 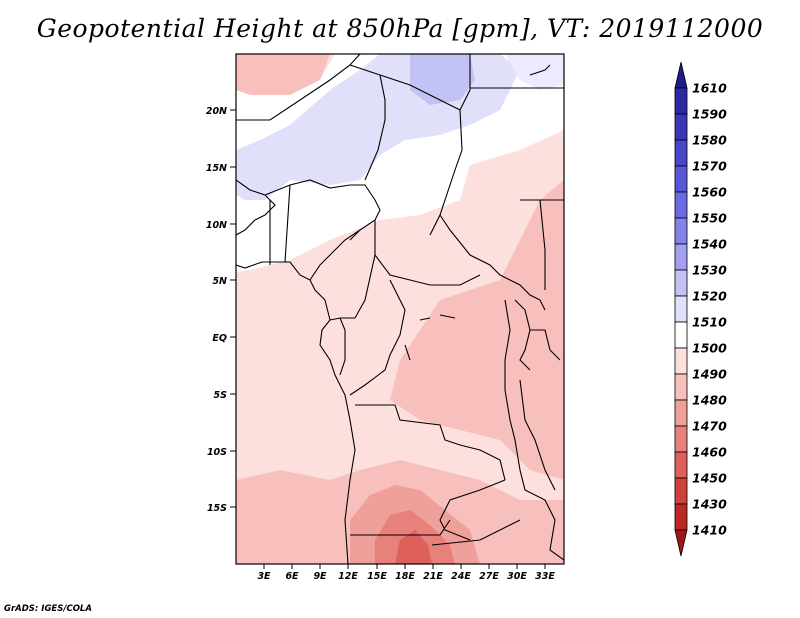 What do you see at coordinates (537, 435) in the screenshot?
I see `border-tanzania` at bounding box center [537, 435].